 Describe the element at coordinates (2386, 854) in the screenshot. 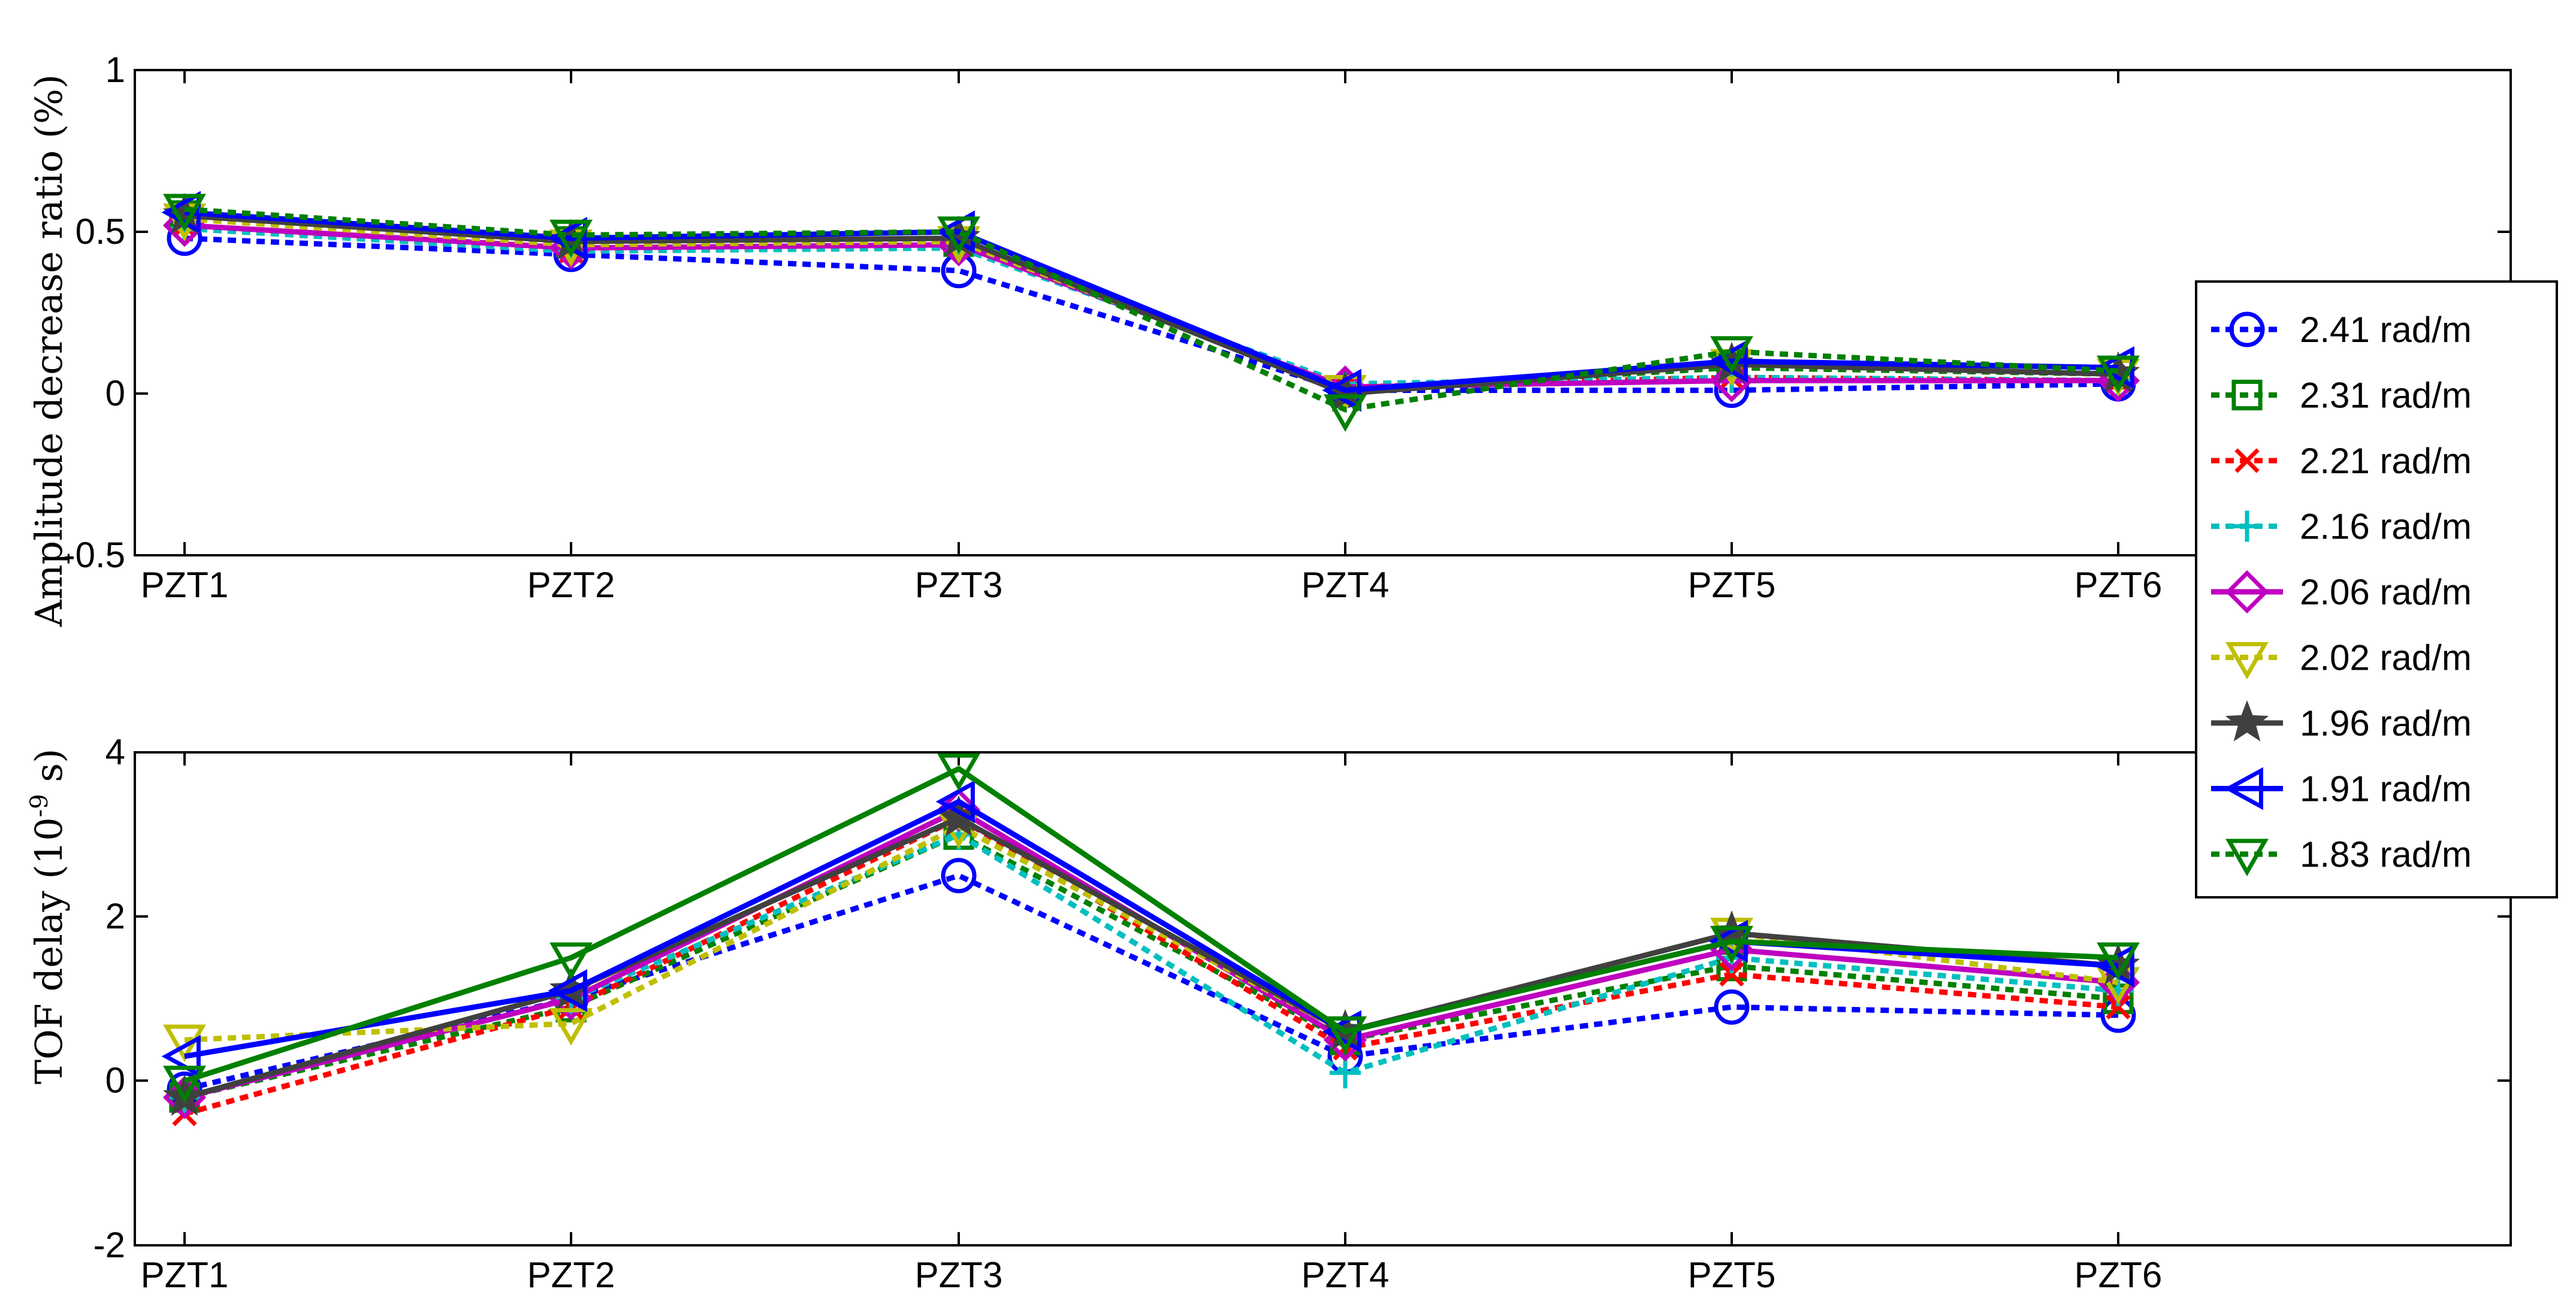

I see `legend-label: 1.83 rad/m` at that location.